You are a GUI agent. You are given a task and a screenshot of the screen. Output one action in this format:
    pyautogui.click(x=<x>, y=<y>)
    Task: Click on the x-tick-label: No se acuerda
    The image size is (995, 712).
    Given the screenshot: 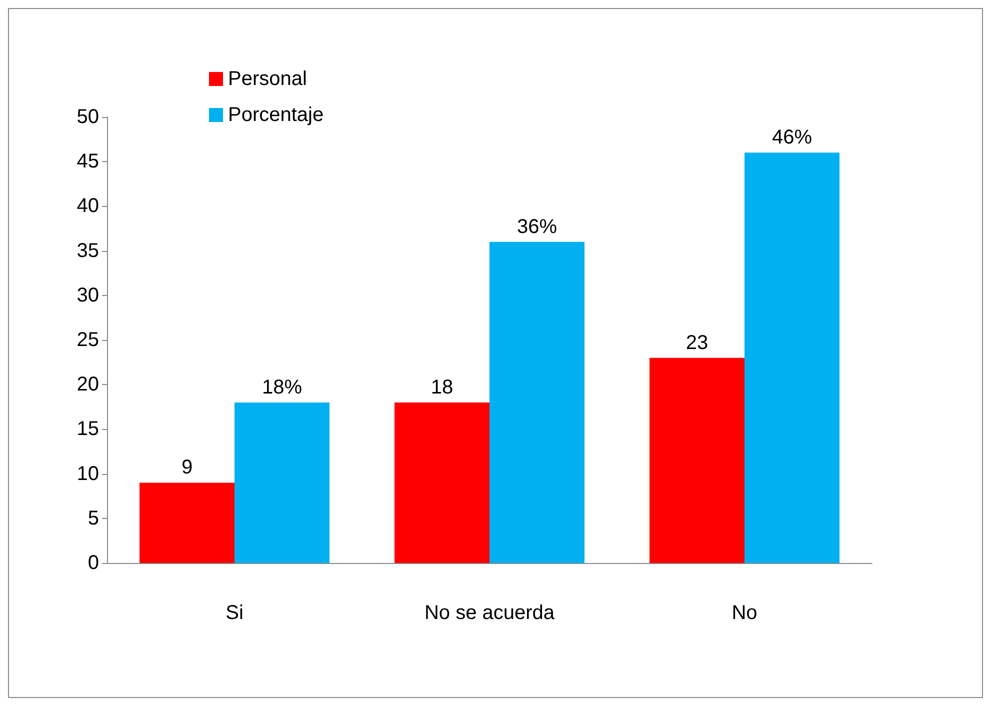 What is the action you would take?
    pyautogui.click(x=490, y=613)
    